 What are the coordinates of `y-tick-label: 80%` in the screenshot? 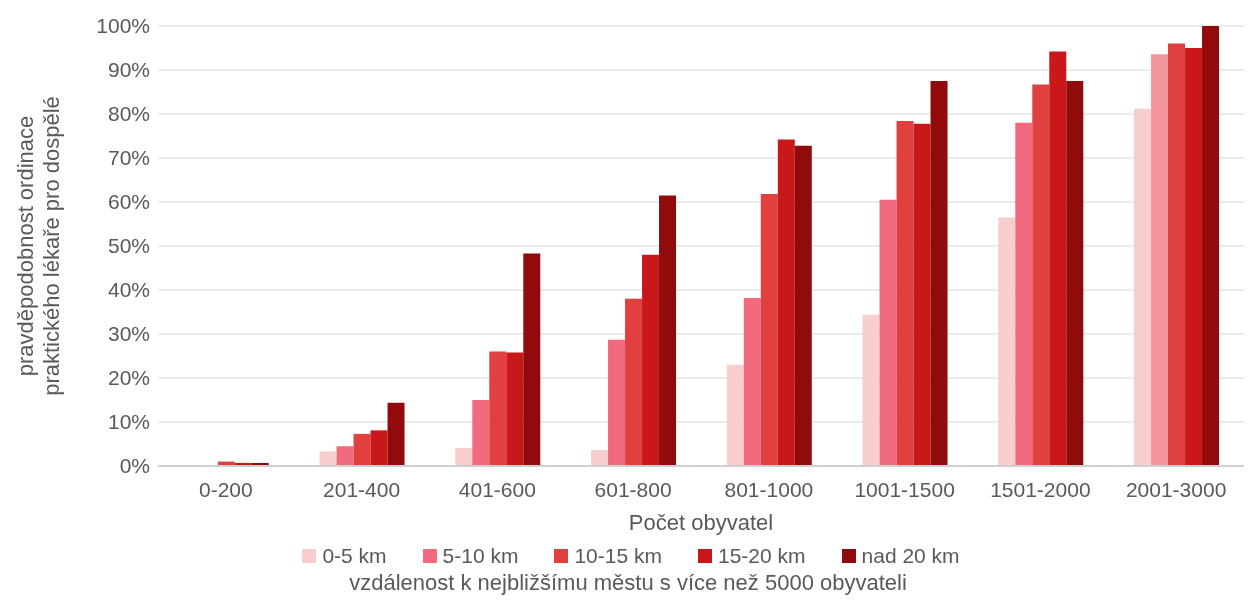 It's located at (128, 114).